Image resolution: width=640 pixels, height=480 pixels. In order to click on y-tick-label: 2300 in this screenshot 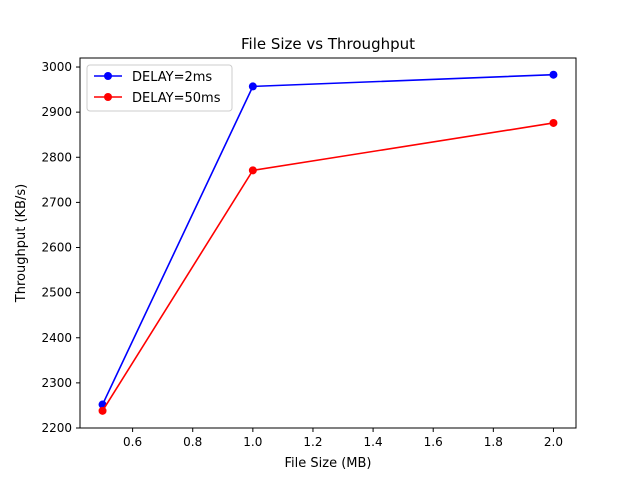, I will do `click(56, 383)`.